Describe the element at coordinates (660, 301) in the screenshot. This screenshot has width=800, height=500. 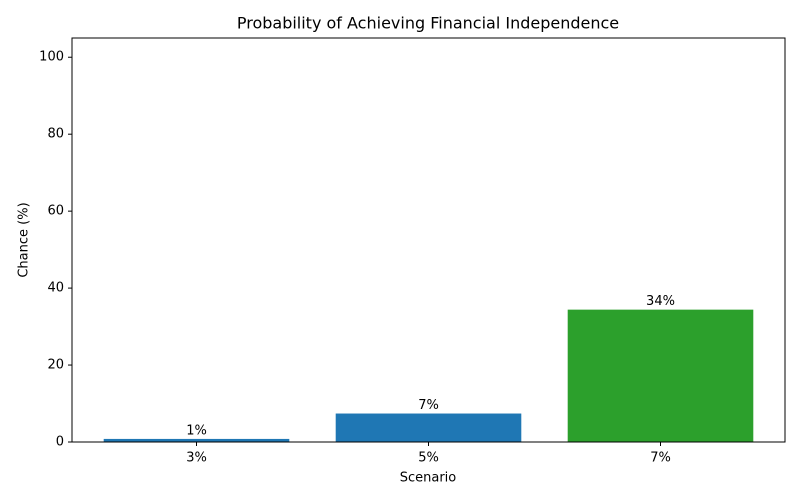
I see `value-label: 34%` at that location.